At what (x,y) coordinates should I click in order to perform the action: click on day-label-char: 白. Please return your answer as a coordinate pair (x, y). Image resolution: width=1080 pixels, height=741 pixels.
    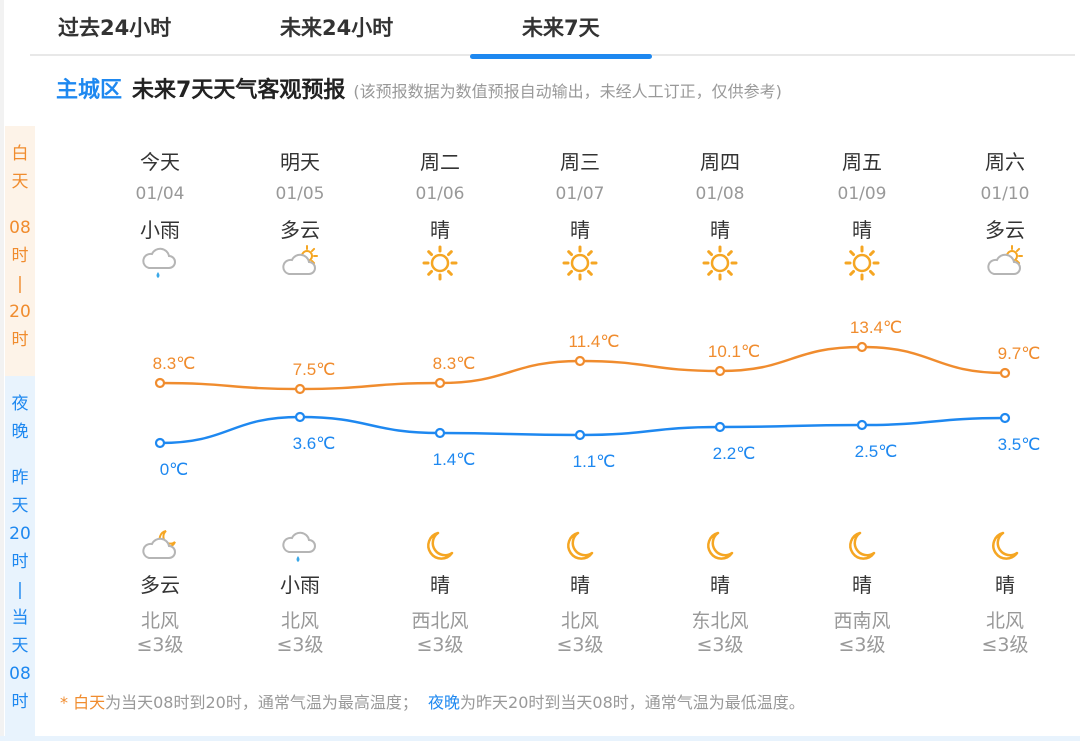
    Looking at the image, I should click on (20, 154).